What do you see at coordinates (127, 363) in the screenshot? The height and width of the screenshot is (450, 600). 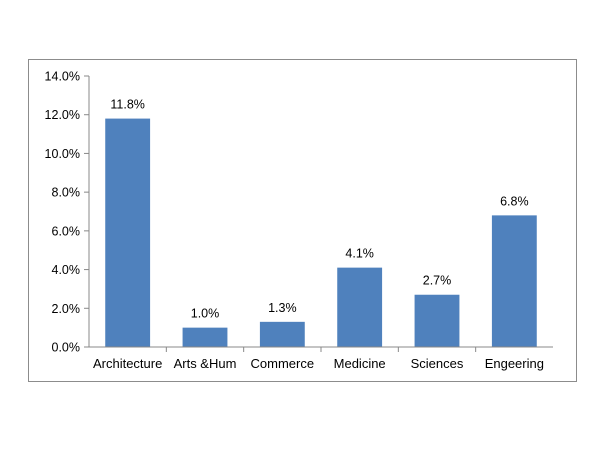 I see `x-tick-label: Architecture` at bounding box center [127, 363].